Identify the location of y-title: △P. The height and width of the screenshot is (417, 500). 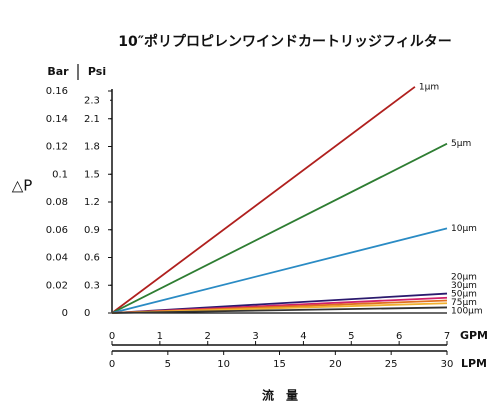
(22, 186).